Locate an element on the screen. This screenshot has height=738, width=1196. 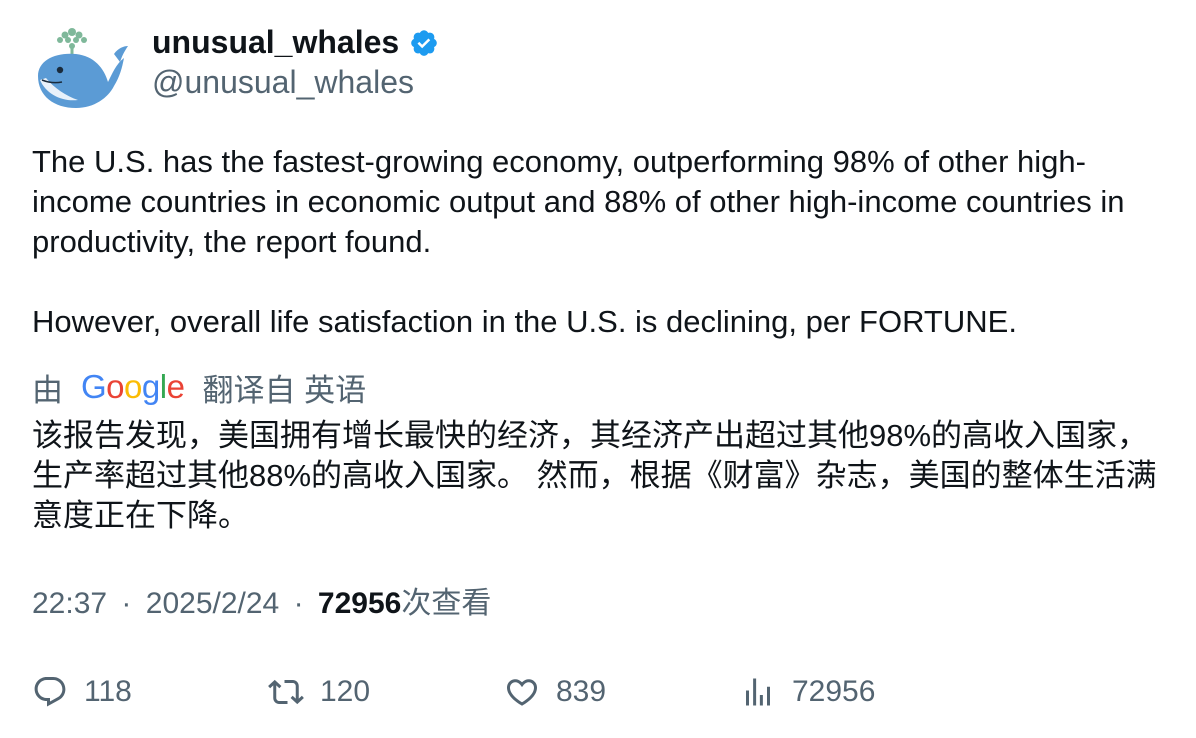
like-button: 839 is located at coordinates (555, 692).